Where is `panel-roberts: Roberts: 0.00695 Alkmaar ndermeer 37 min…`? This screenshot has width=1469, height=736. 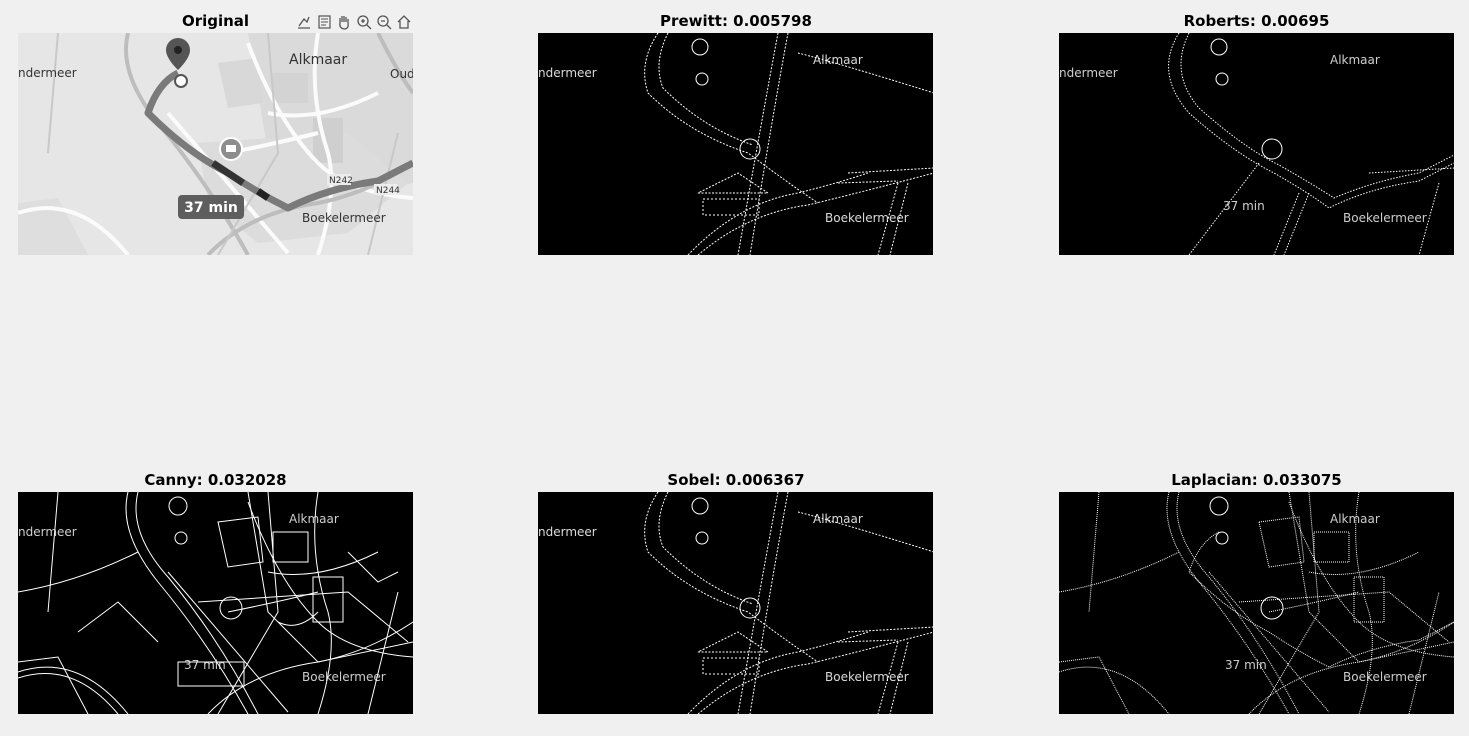 panel-roberts: Roberts: 0.00695 Alkmaar ndermeer 37 min… is located at coordinates (1256, 133).